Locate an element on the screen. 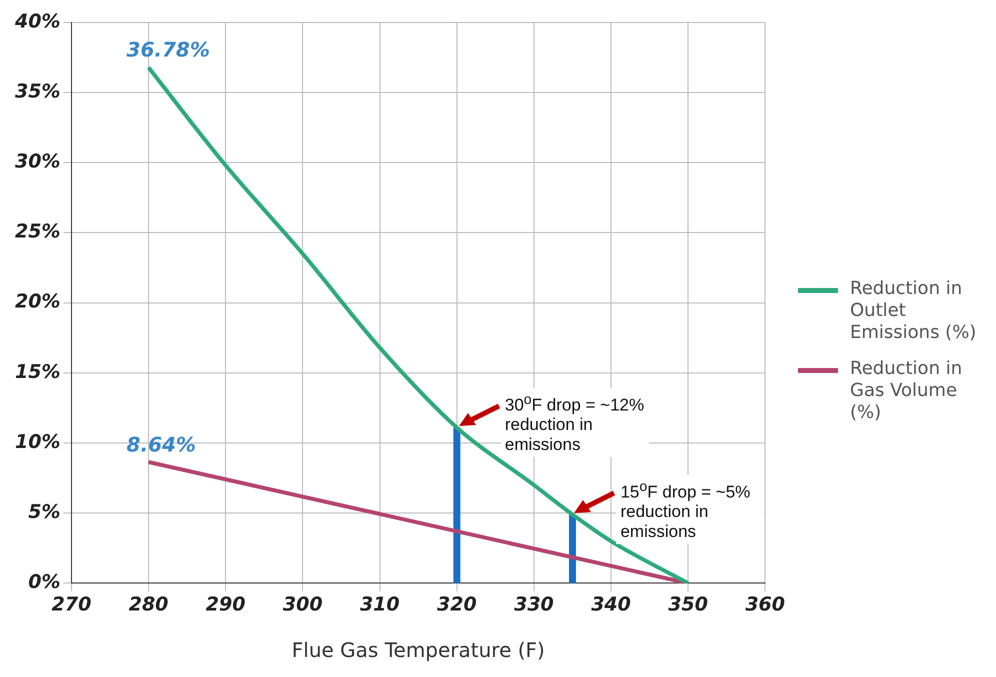 The image size is (996, 677). annotation: 15$^{o}$F drop = ~5% reduction in emissions is located at coordinates (690, 509).